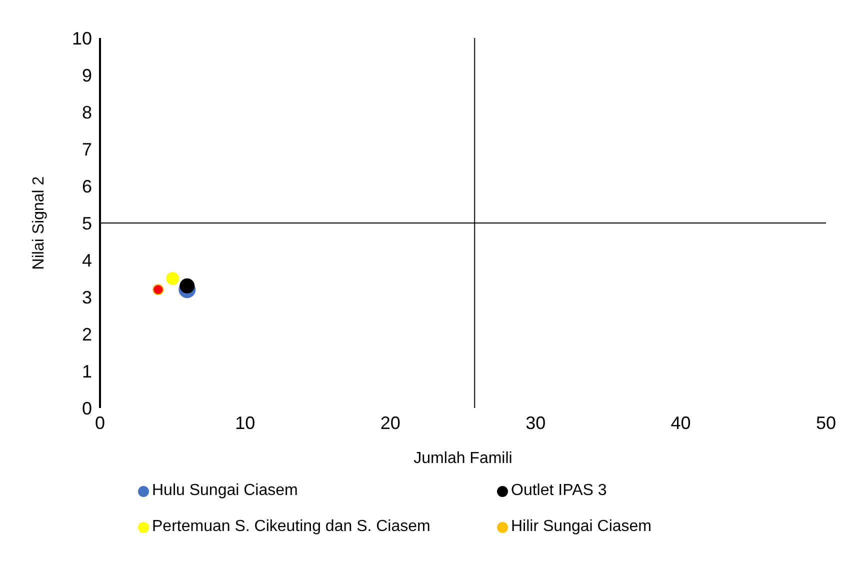 The width and height of the screenshot is (864, 578). Describe the element at coordinates (100, 422) in the screenshot. I see `x-tick-label: 0` at that location.